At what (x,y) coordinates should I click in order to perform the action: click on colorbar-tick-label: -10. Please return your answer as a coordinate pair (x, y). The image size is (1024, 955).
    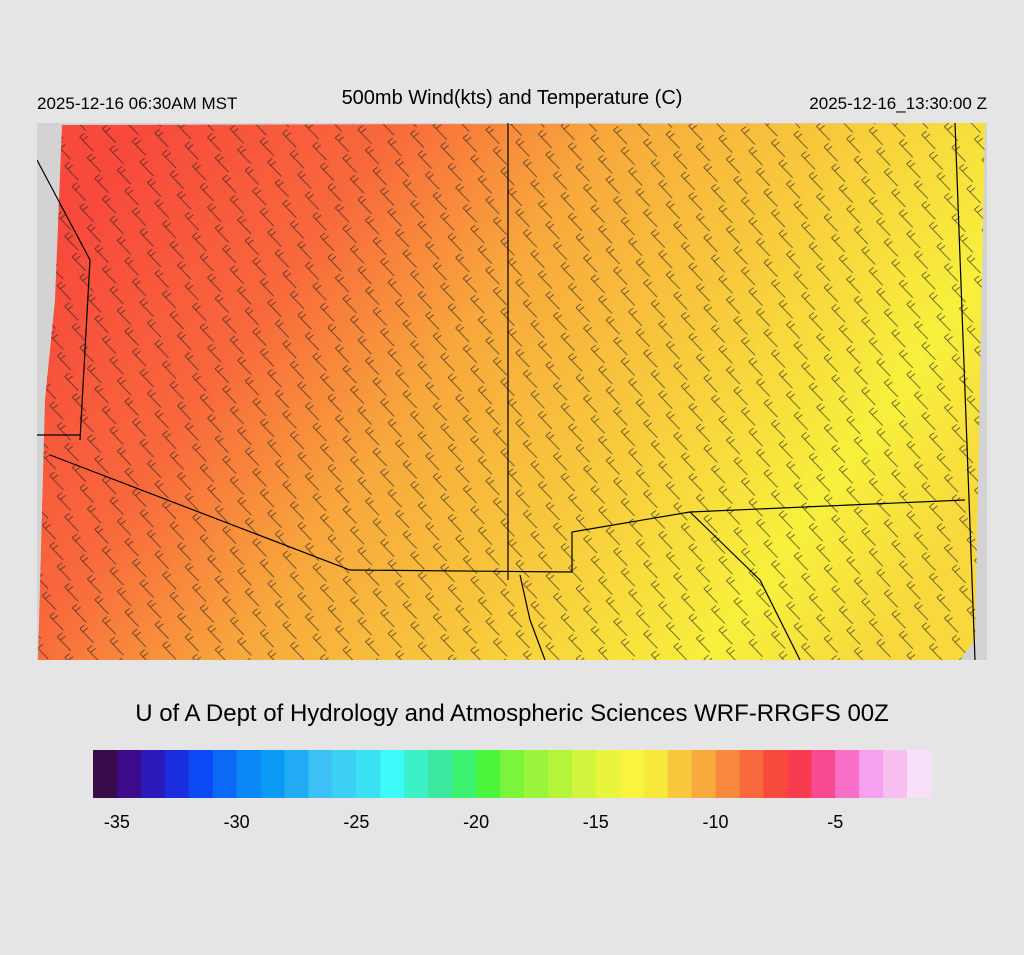
    Looking at the image, I should click on (716, 822).